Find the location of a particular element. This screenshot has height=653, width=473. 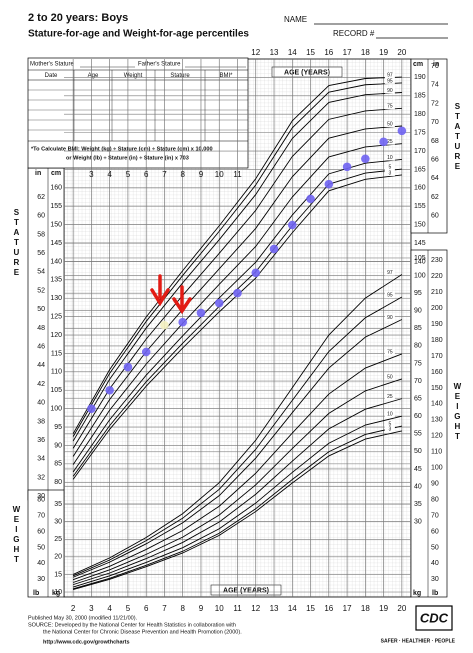

y-tick-label: 190 is located at coordinates (437, 324).